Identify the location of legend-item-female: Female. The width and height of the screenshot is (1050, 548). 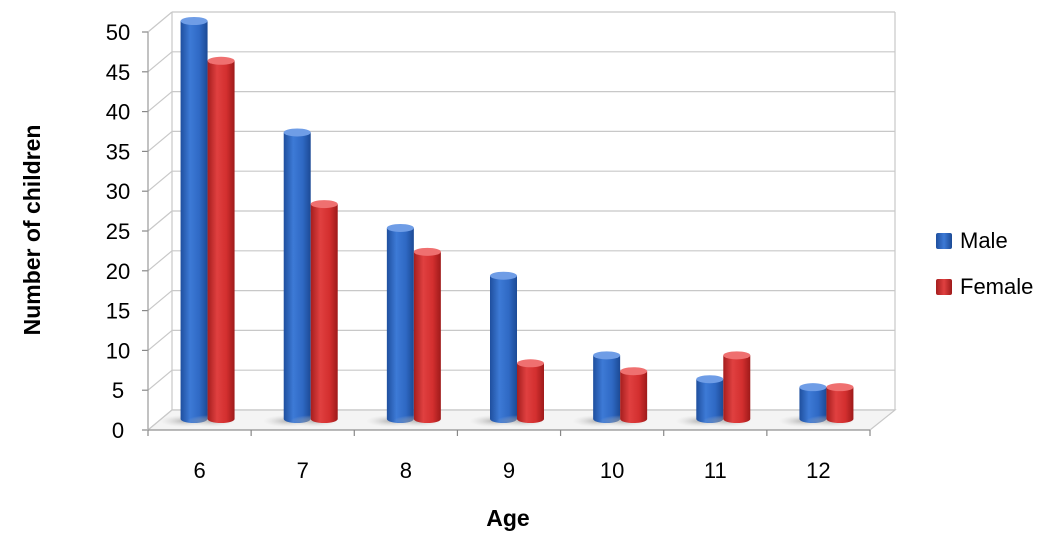
(984, 287).